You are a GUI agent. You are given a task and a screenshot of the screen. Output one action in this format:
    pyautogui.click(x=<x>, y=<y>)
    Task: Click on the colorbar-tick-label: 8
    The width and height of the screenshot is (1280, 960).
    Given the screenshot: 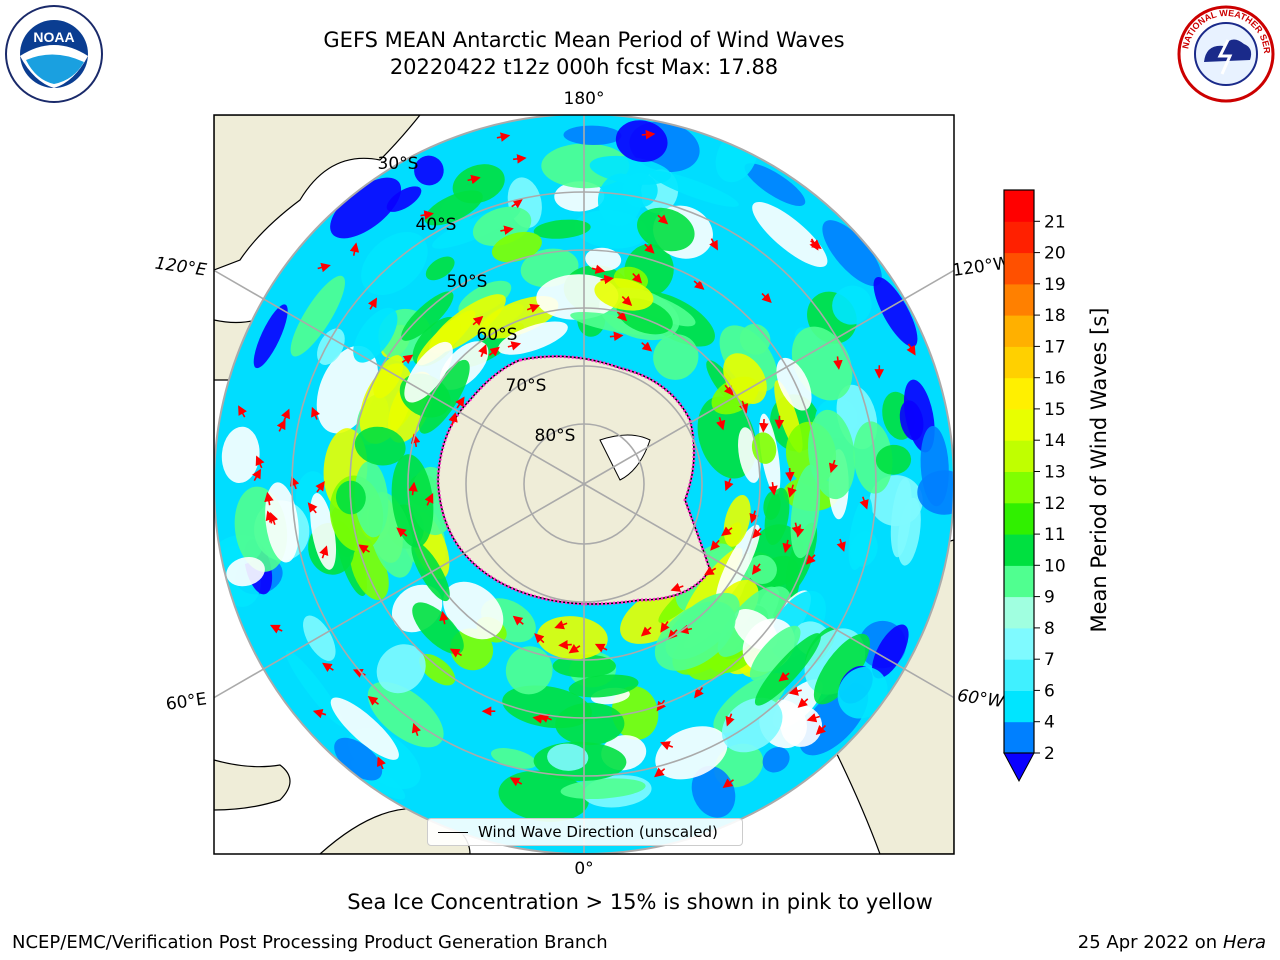 What is the action you would take?
    pyautogui.click(x=1049, y=629)
    